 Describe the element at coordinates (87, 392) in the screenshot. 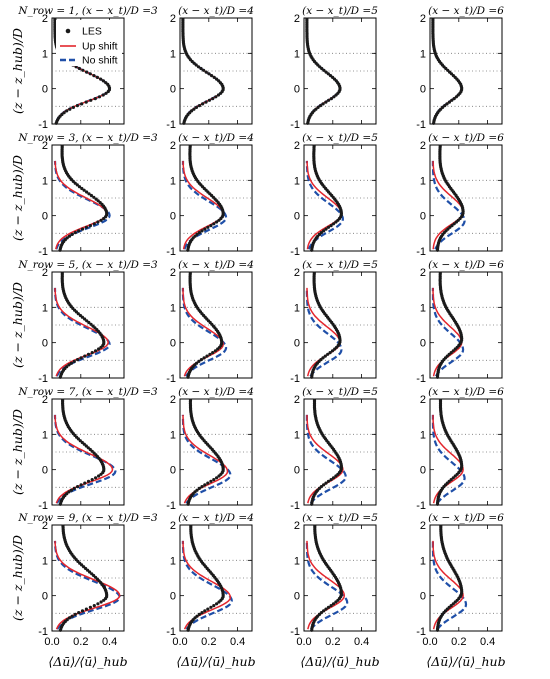

I see `panel-title: N_row = 7, (x − x_t)/D =3` at that location.